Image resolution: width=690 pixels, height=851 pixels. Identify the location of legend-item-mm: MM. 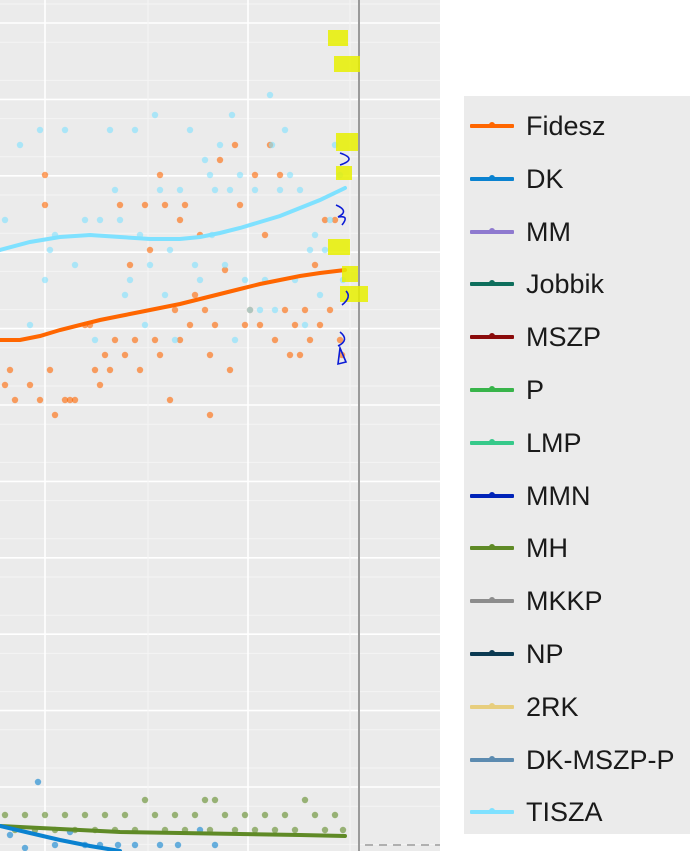
(577, 234).